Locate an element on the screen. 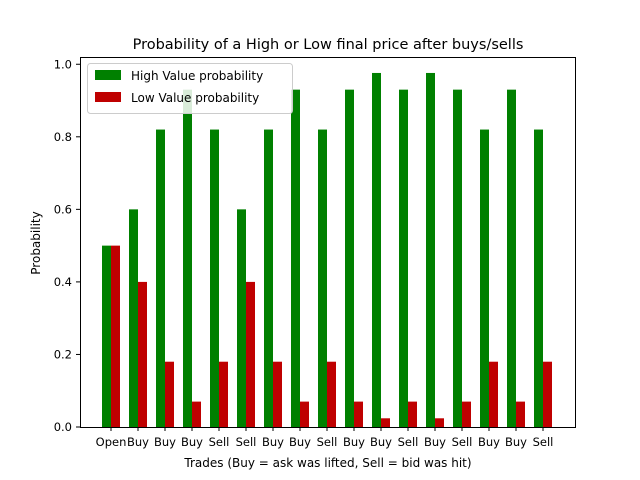 The height and width of the screenshot is (480, 640). x-tick-label-9: Buy is located at coordinates (354, 442).